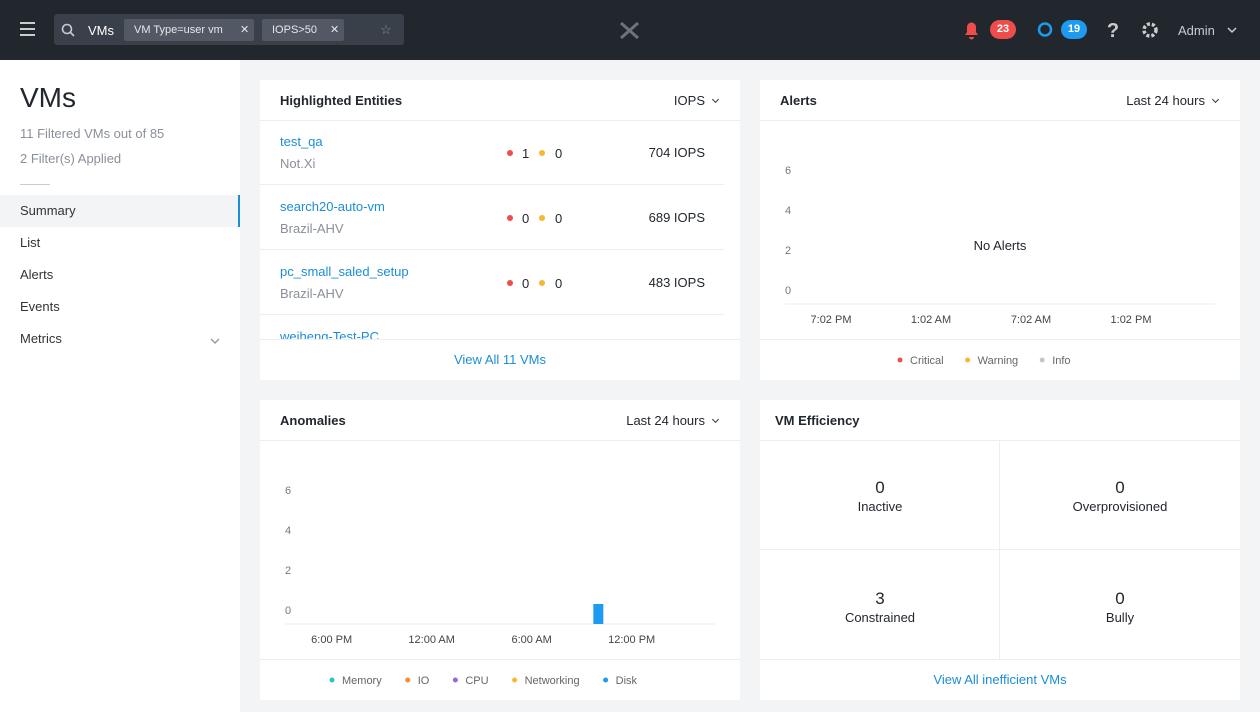  I want to click on efficiency-label: Constrained, so click(880, 617).